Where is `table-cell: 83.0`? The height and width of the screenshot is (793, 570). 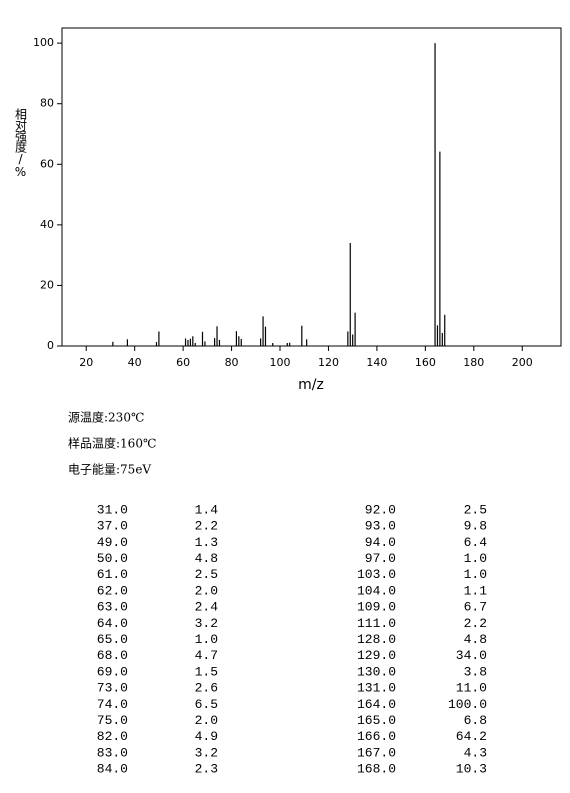 table-cell: 83.0 is located at coordinates (112, 752).